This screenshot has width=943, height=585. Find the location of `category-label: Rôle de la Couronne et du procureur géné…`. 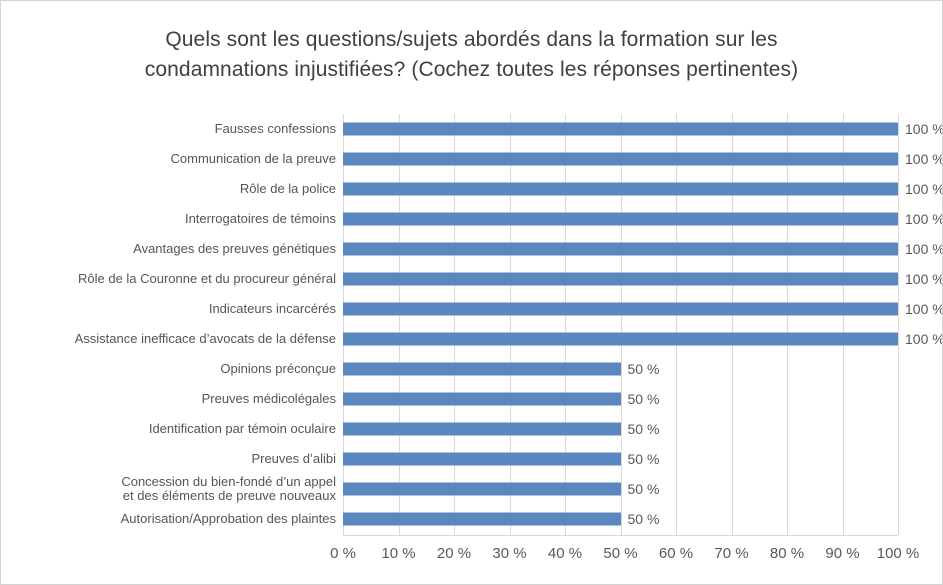

category-label: Rôle de la Couronne et du procureur géné… is located at coordinates (206, 278).